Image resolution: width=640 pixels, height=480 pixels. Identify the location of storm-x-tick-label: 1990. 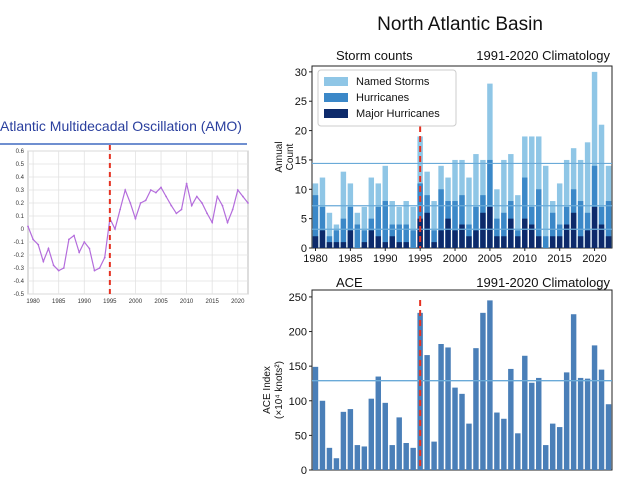
(385, 259).